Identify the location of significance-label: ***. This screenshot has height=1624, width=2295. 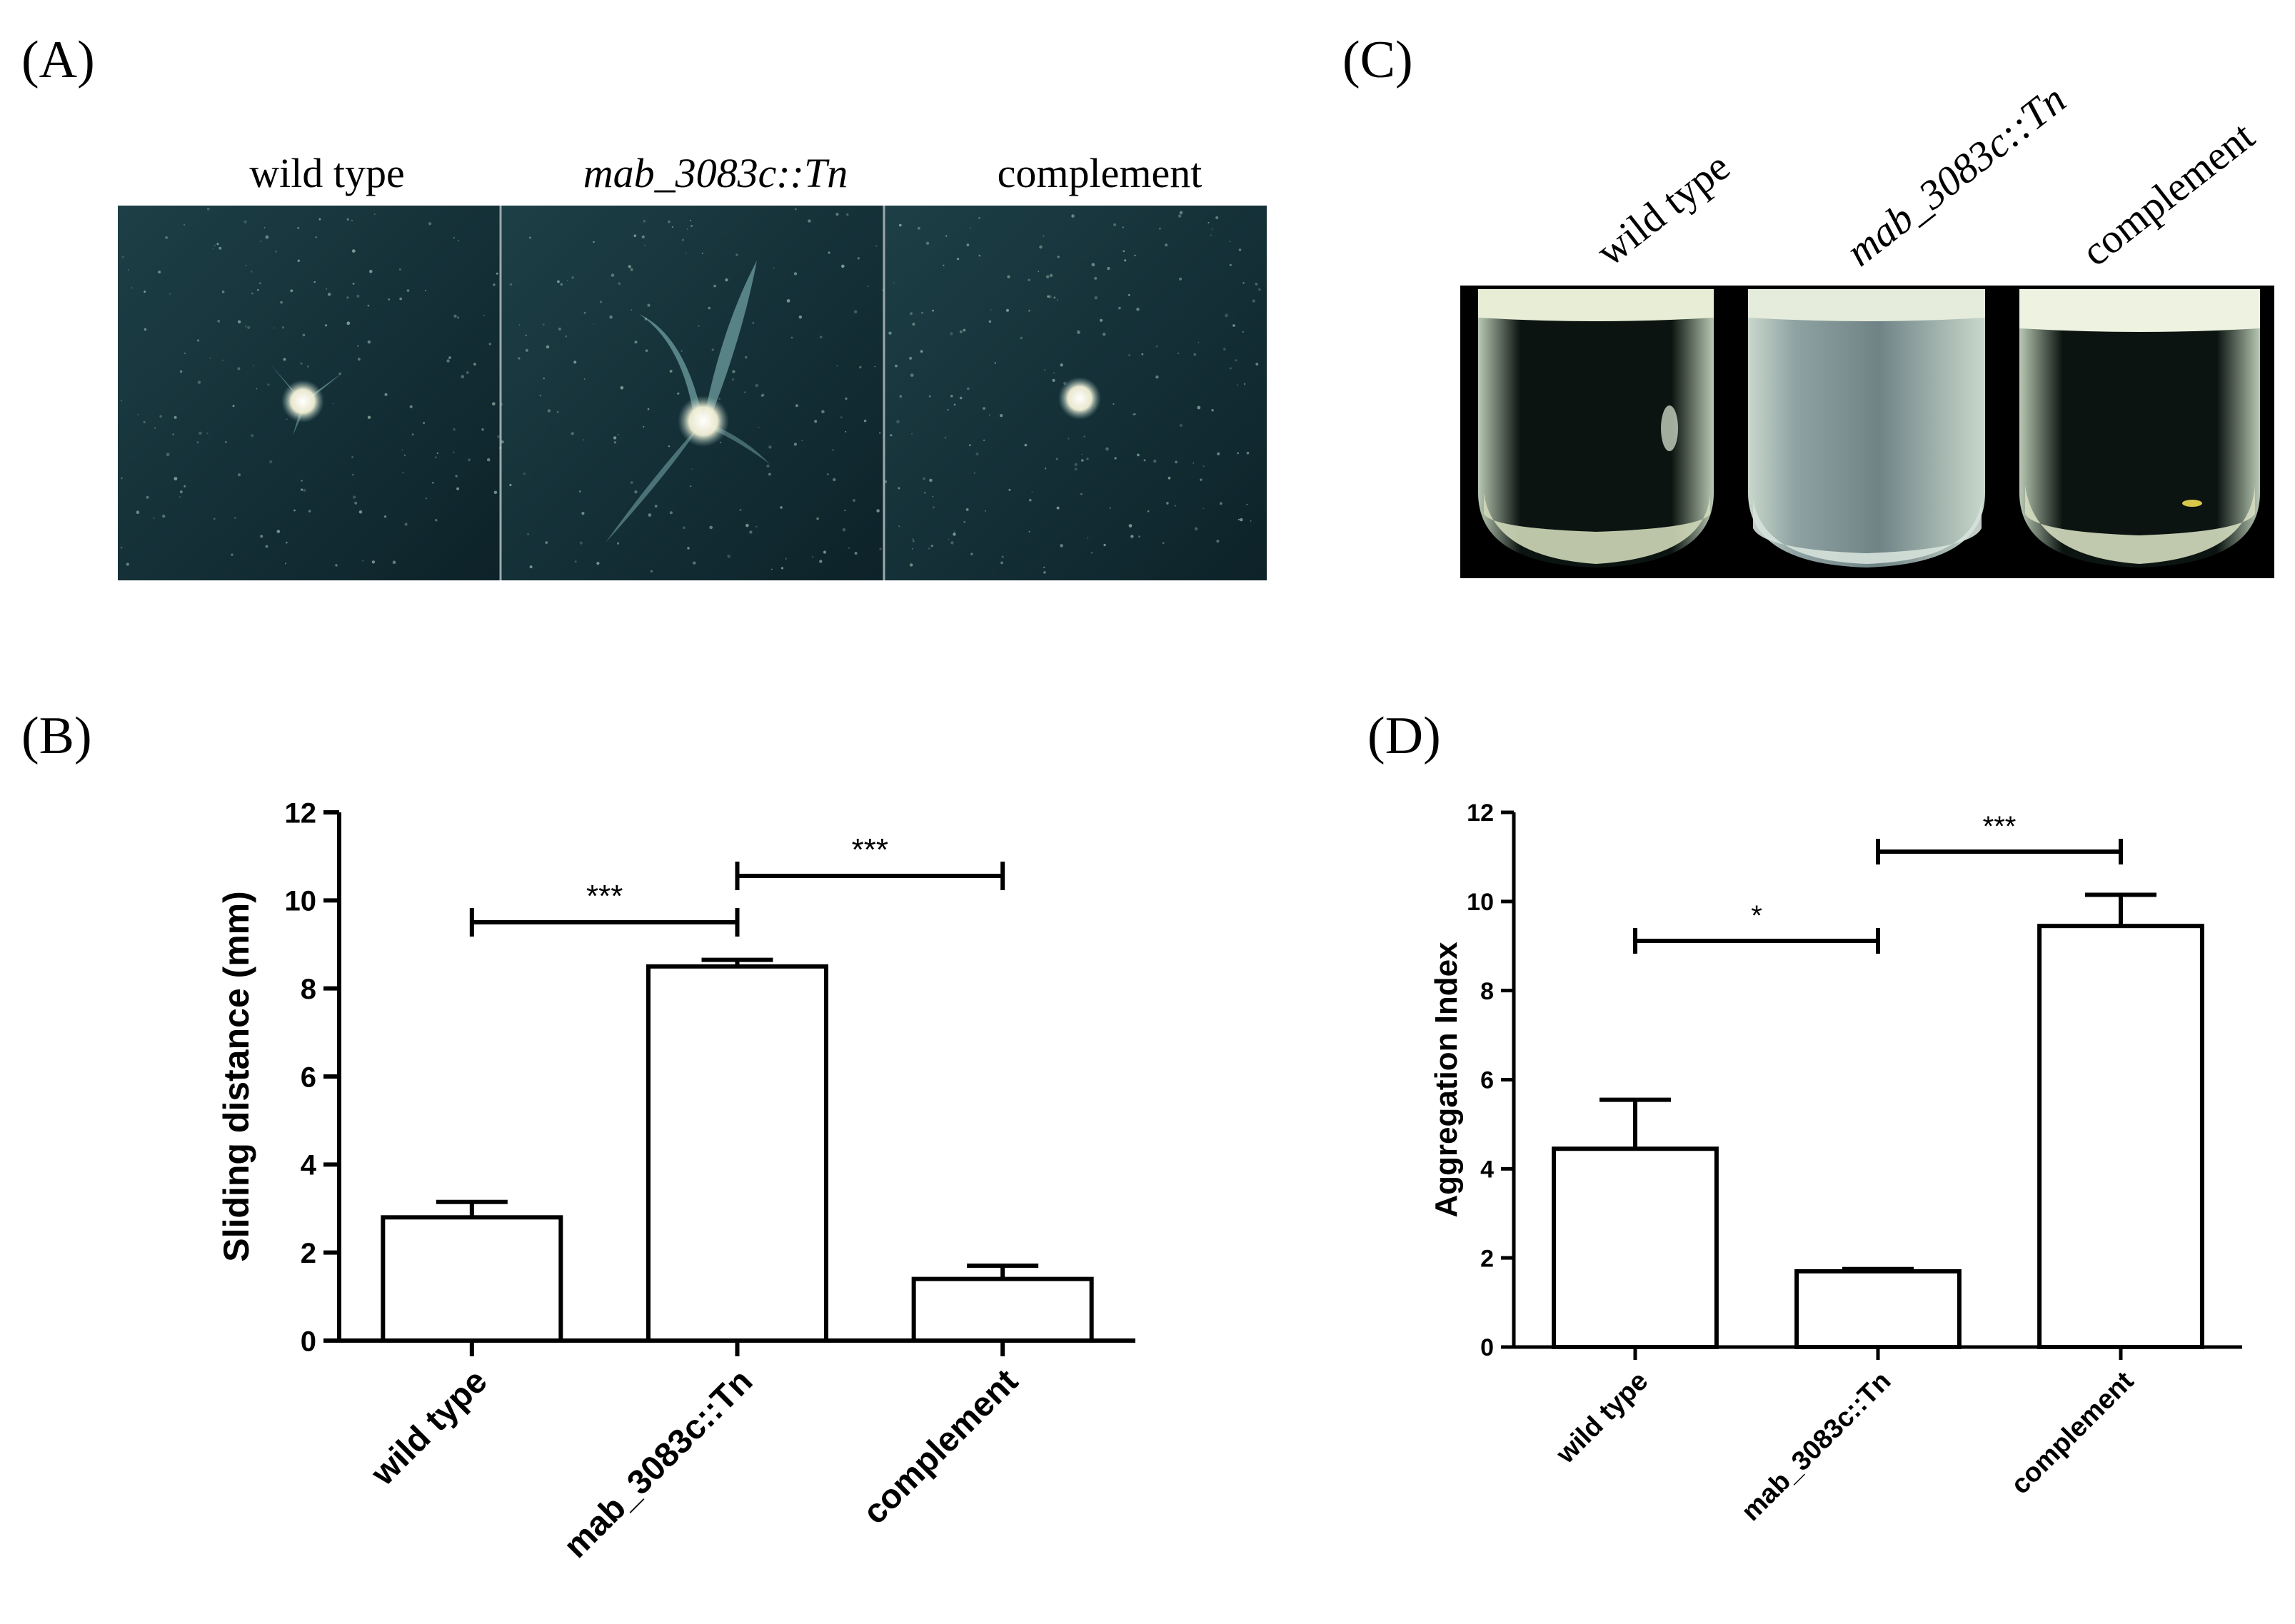
(604, 896).